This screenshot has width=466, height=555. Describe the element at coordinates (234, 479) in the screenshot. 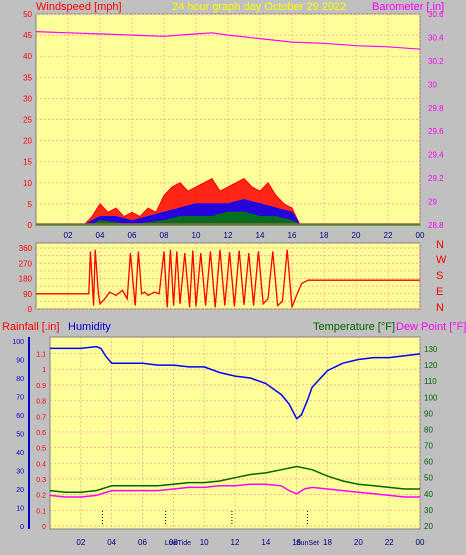

I see `temperature-line` at that location.